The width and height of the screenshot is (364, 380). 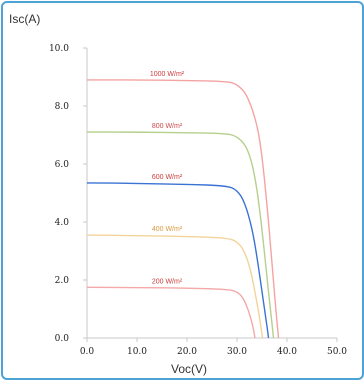 What do you see at coordinates (87, 352) in the screenshot?
I see `x-tick-label: 0.0` at bounding box center [87, 352].